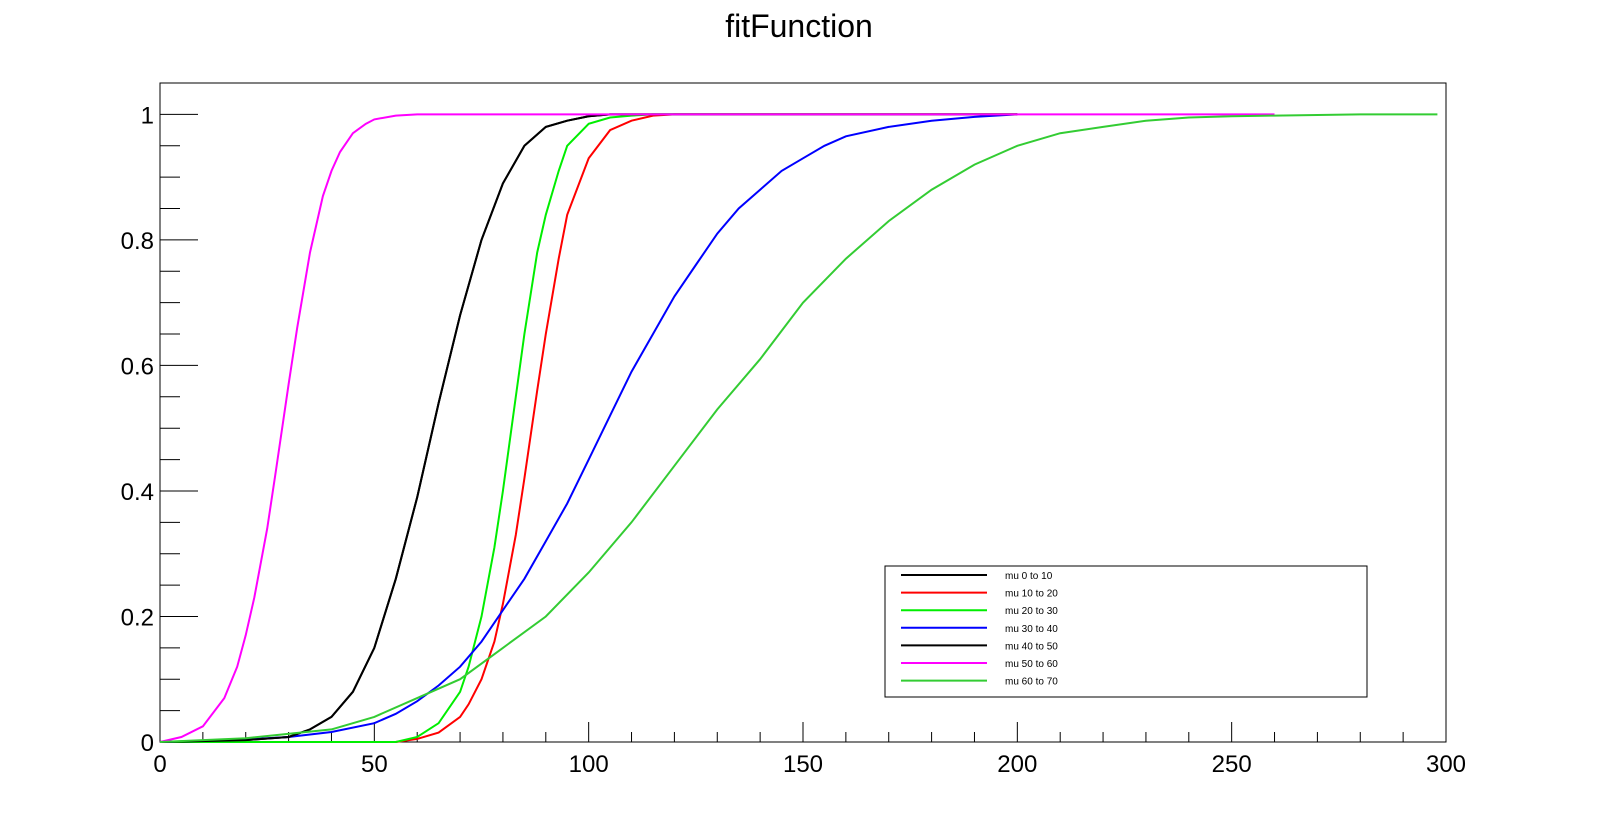 The height and width of the screenshot is (820, 1598). I want to click on legend-label: mu 50 to 60, so click(1031, 664).